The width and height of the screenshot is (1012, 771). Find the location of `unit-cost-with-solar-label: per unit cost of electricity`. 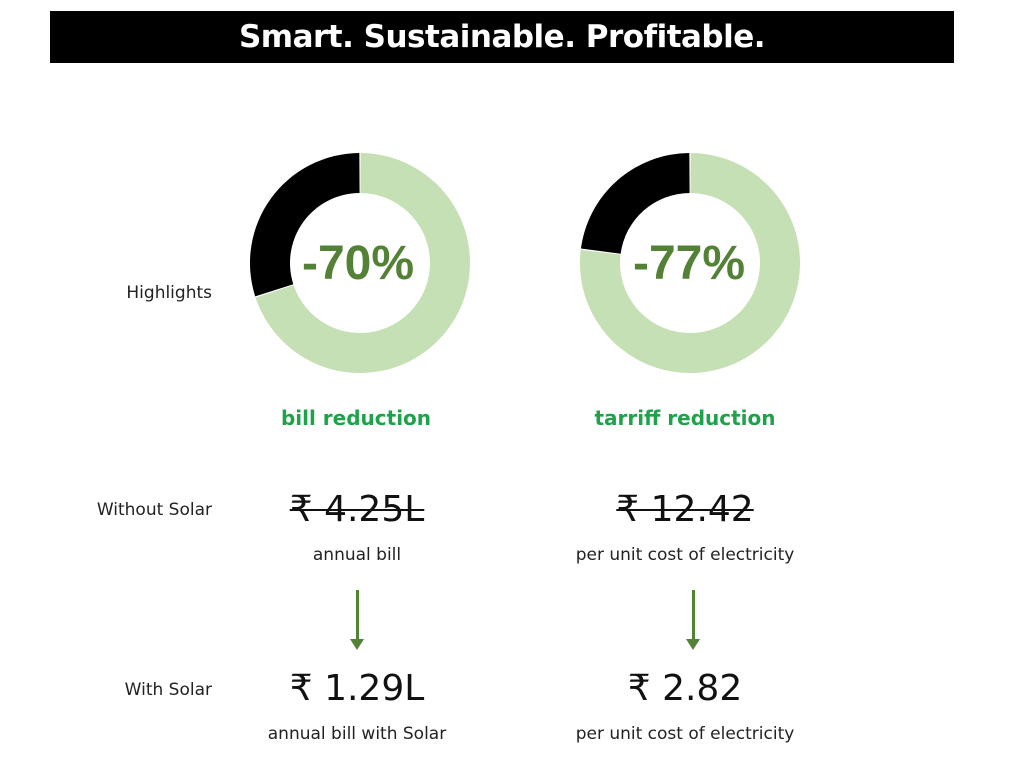

unit-cost-with-solar-label: per unit cost of electricity is located at coordinates (685, 734).